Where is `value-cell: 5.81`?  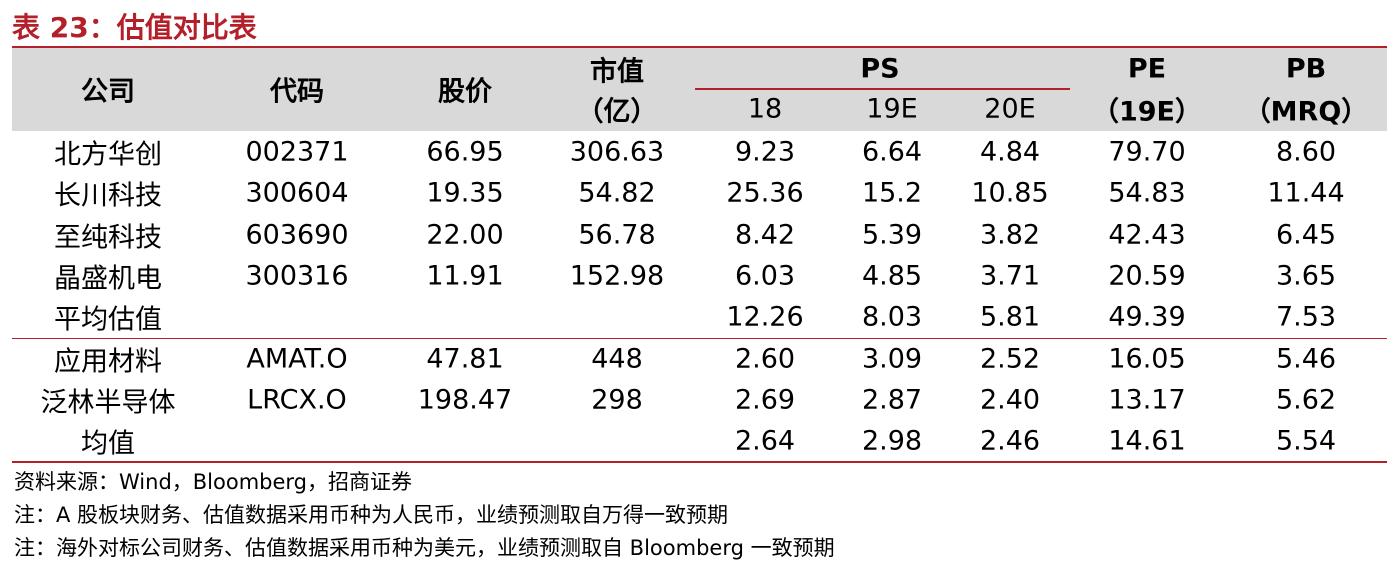
value-cell: 5.81 is located at coordinates (1010, 317).